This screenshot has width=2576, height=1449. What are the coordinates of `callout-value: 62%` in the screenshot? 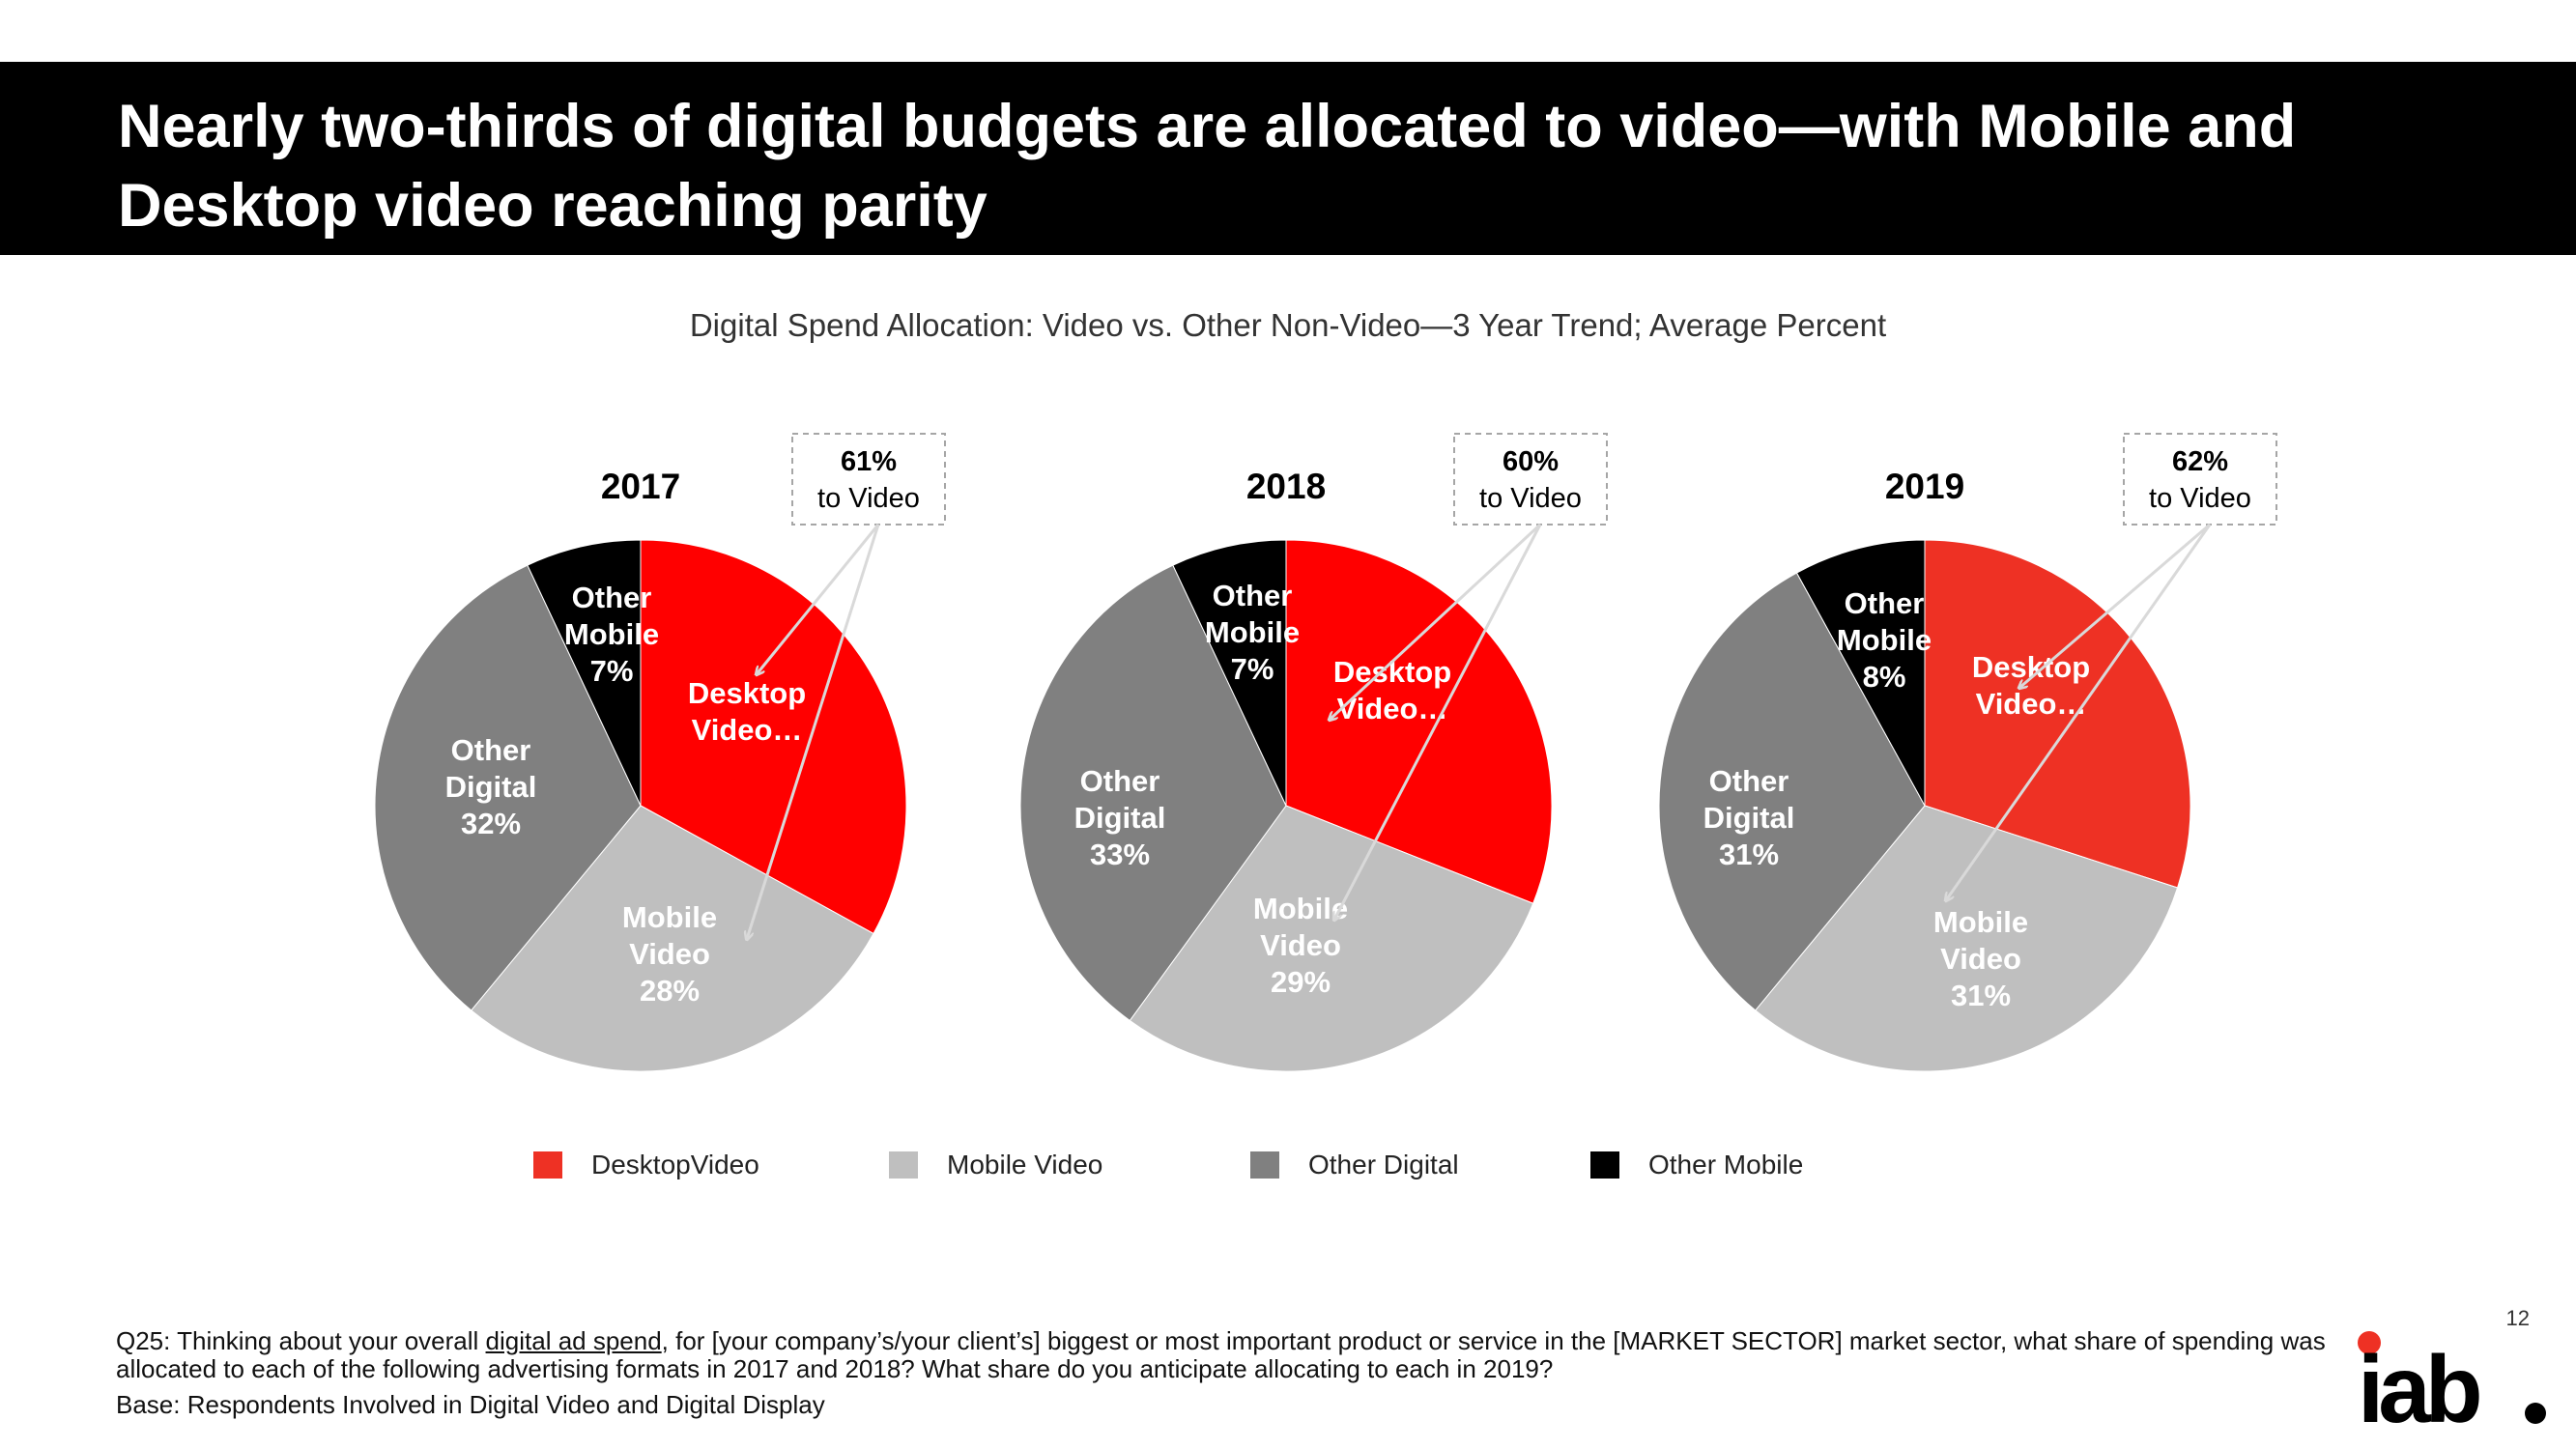 It's located at (2200, 461).